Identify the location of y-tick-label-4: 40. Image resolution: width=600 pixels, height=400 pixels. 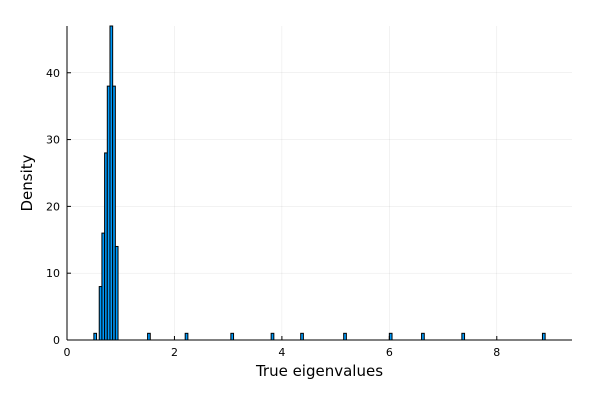
(53, 73).